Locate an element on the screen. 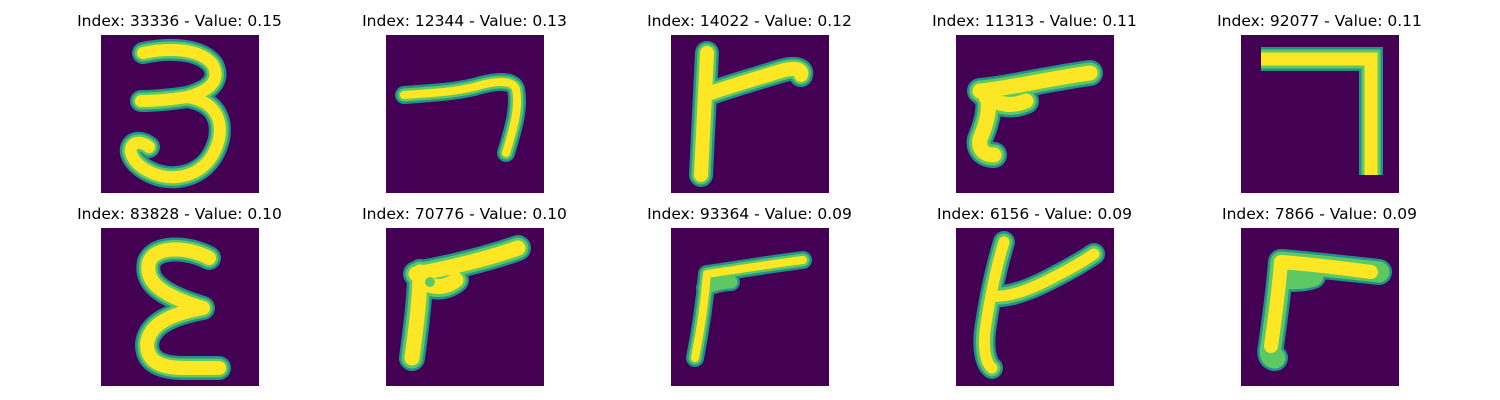 The width and height of the screenshot is (1500, 400). digit-seven-upright-glyph is located at coordinates (1320, 114).